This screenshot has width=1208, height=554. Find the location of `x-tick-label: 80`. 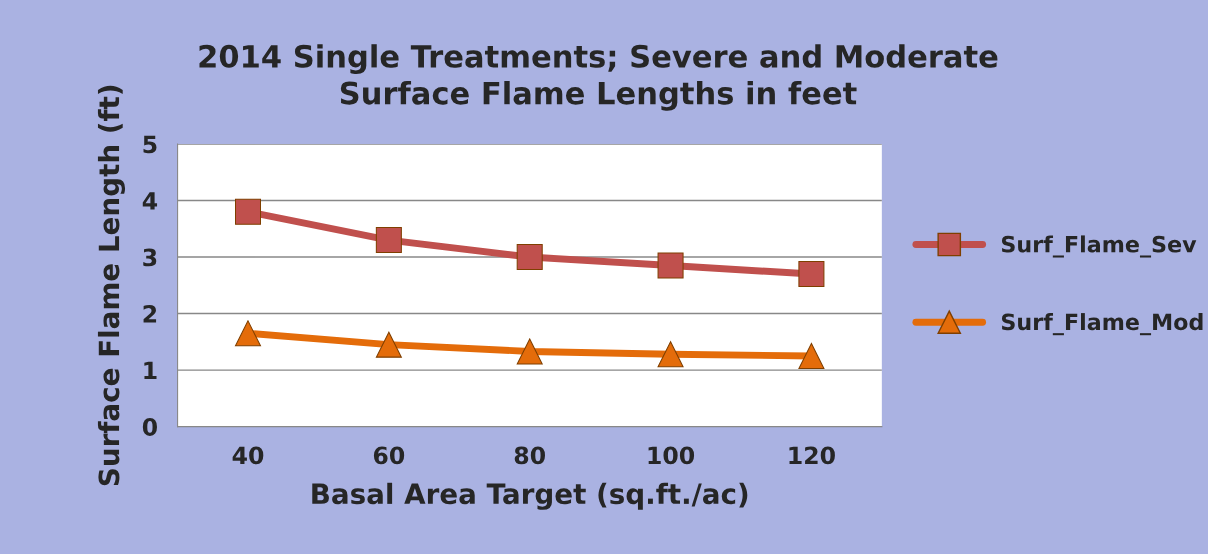

x-tick-label: 80 is located at coordinates (530, 455).